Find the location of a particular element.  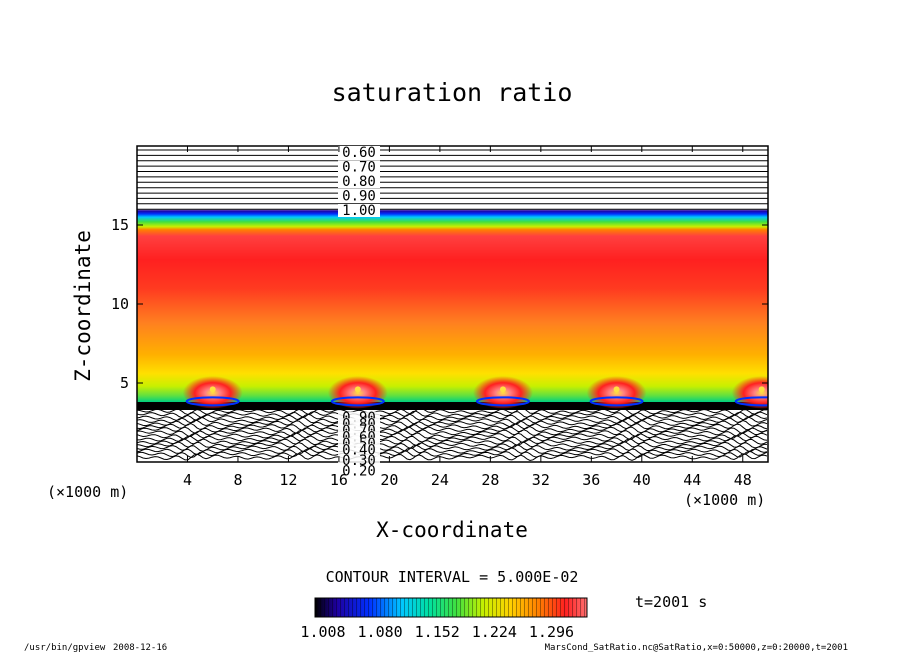

time-label: t=2001 s is located at coordinates (671, 602).